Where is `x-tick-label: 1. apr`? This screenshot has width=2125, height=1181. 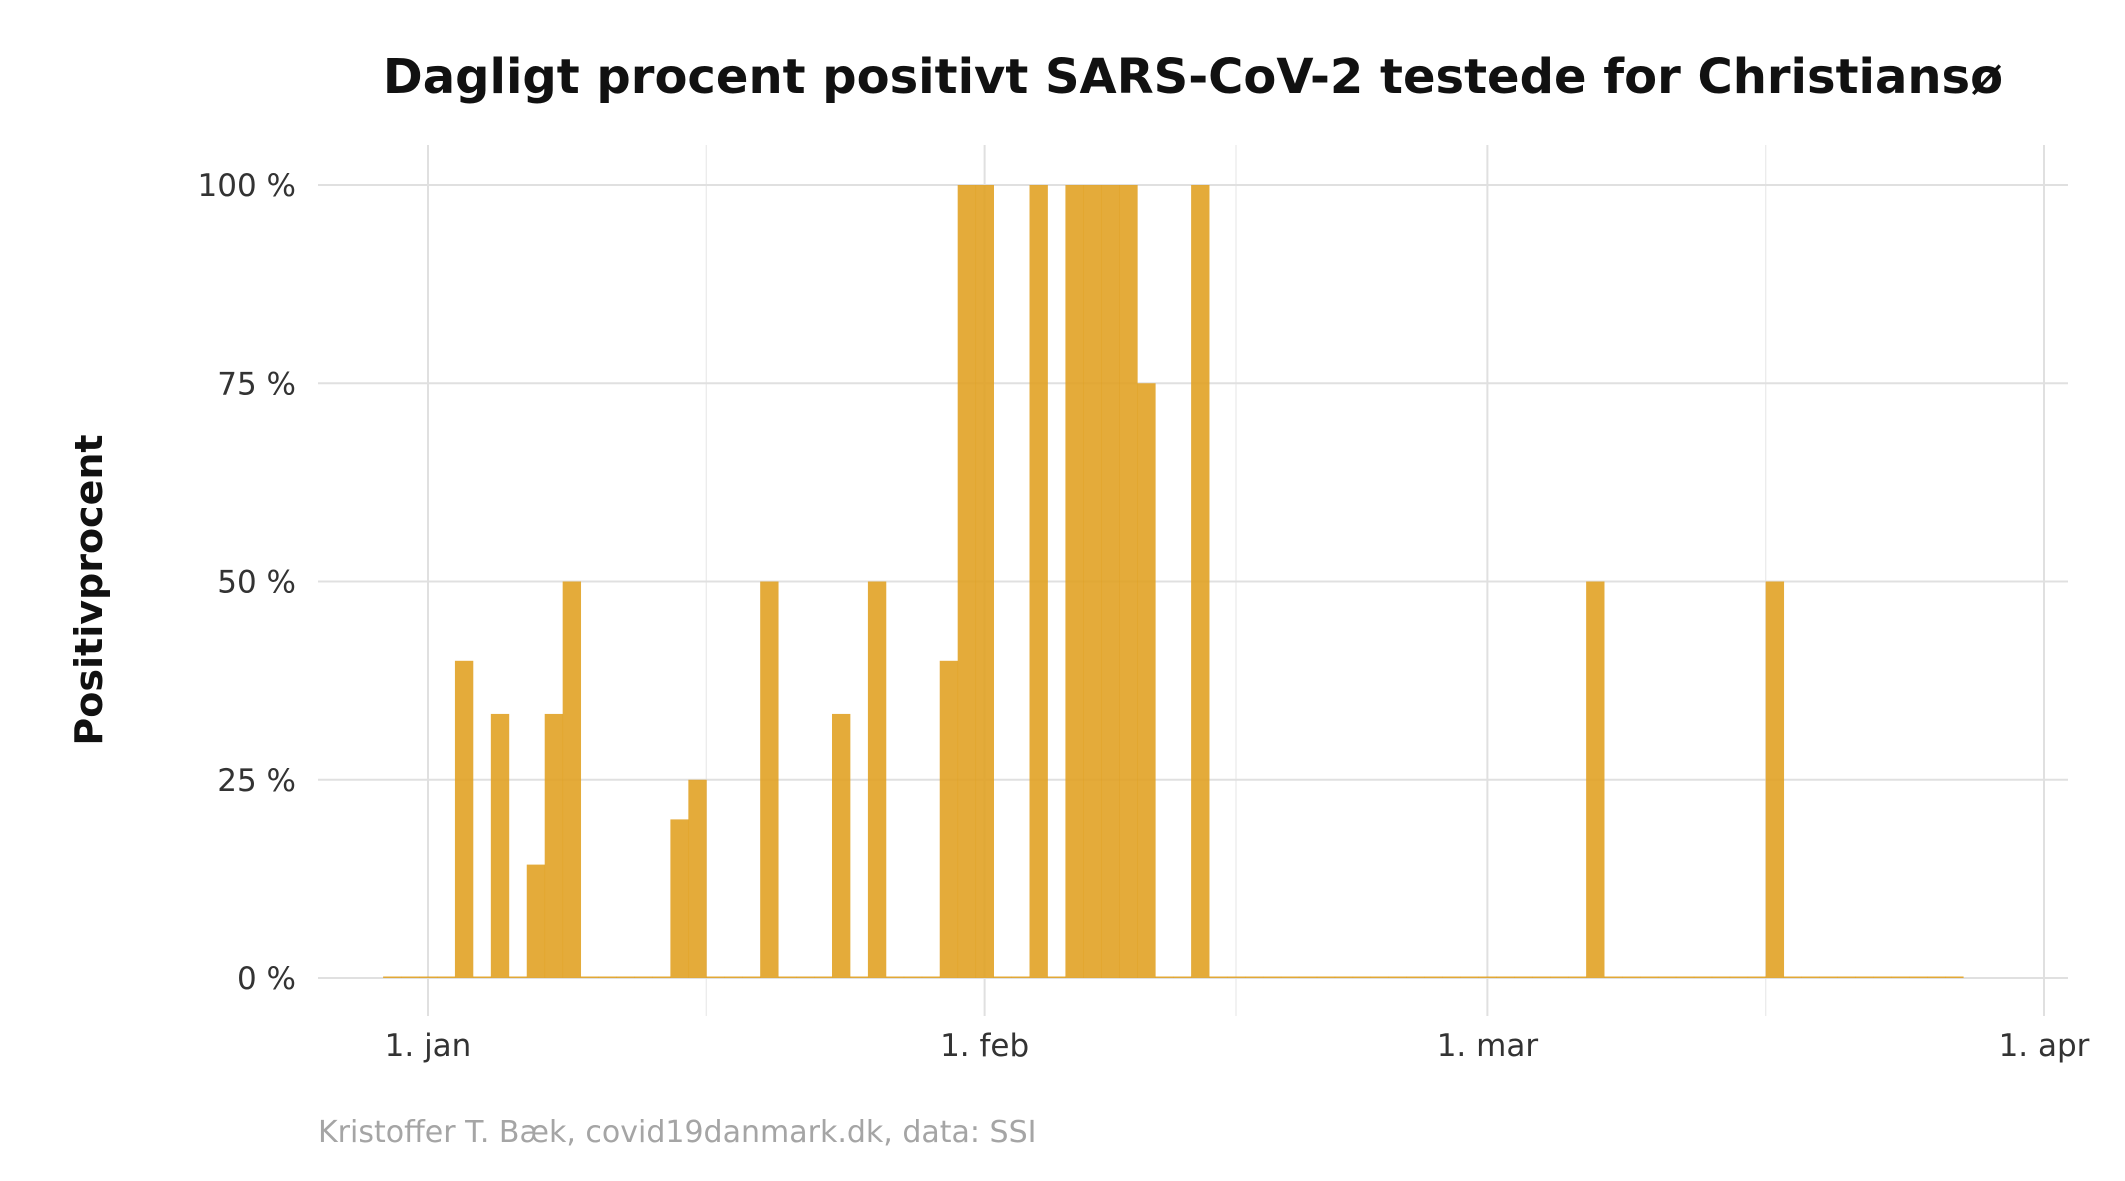
x-tick-label: 1. apr is located at coordinates (2044, 1046).